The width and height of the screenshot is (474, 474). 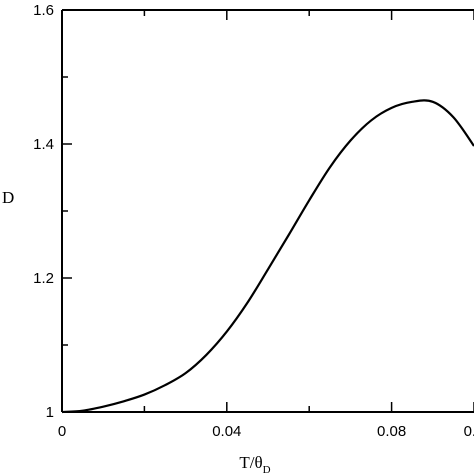 What do you see at coordinates (8, 197) in the screenshot?
I see `y-axis-label-fragment: D` at bounding box center [8, 197].